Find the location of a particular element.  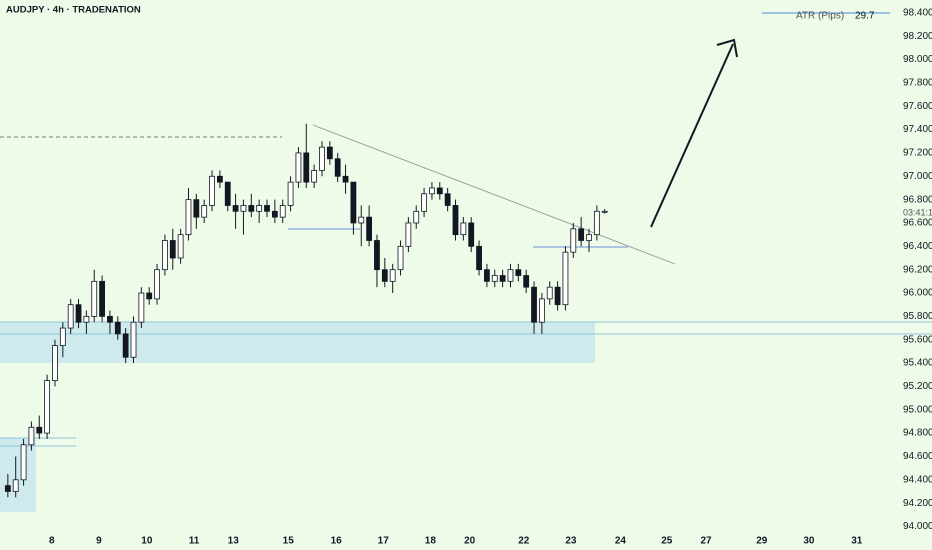

x-tick-label: 24 is located at coordinates (621, 541).